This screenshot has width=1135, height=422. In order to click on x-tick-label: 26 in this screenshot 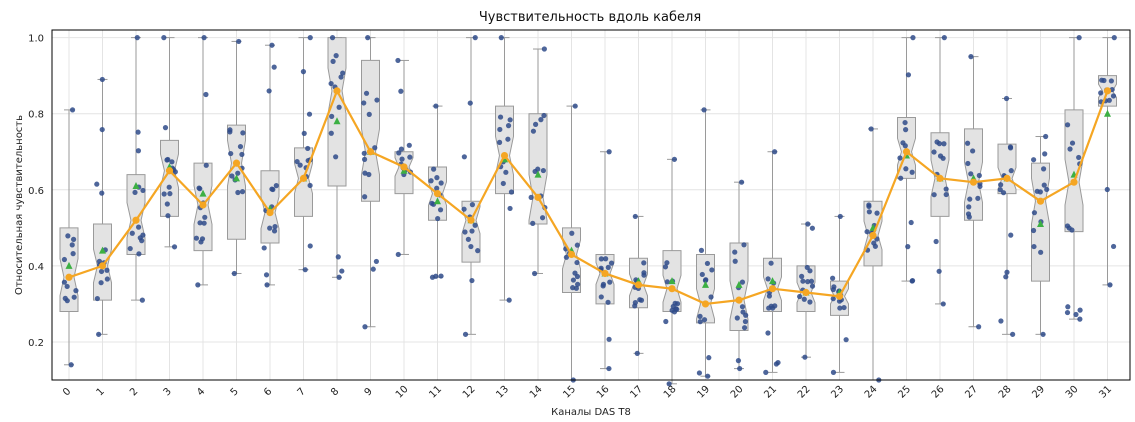, I will do `click(938, 392)`.